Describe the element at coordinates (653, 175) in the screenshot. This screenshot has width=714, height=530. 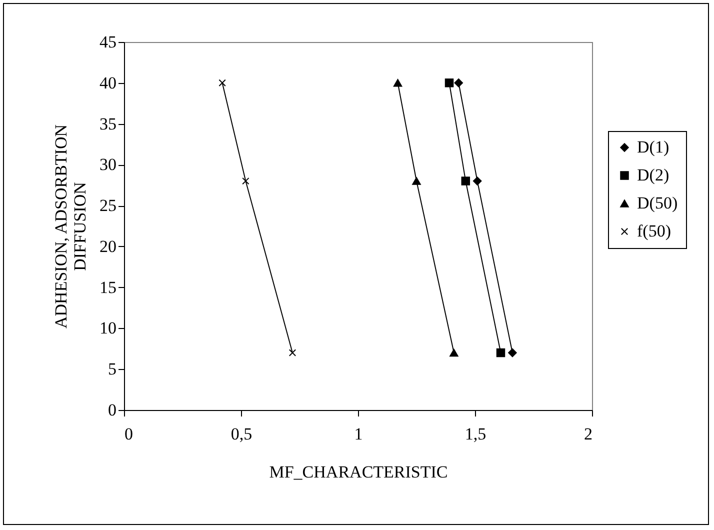
I see `legend-label: D(2)` at that location.